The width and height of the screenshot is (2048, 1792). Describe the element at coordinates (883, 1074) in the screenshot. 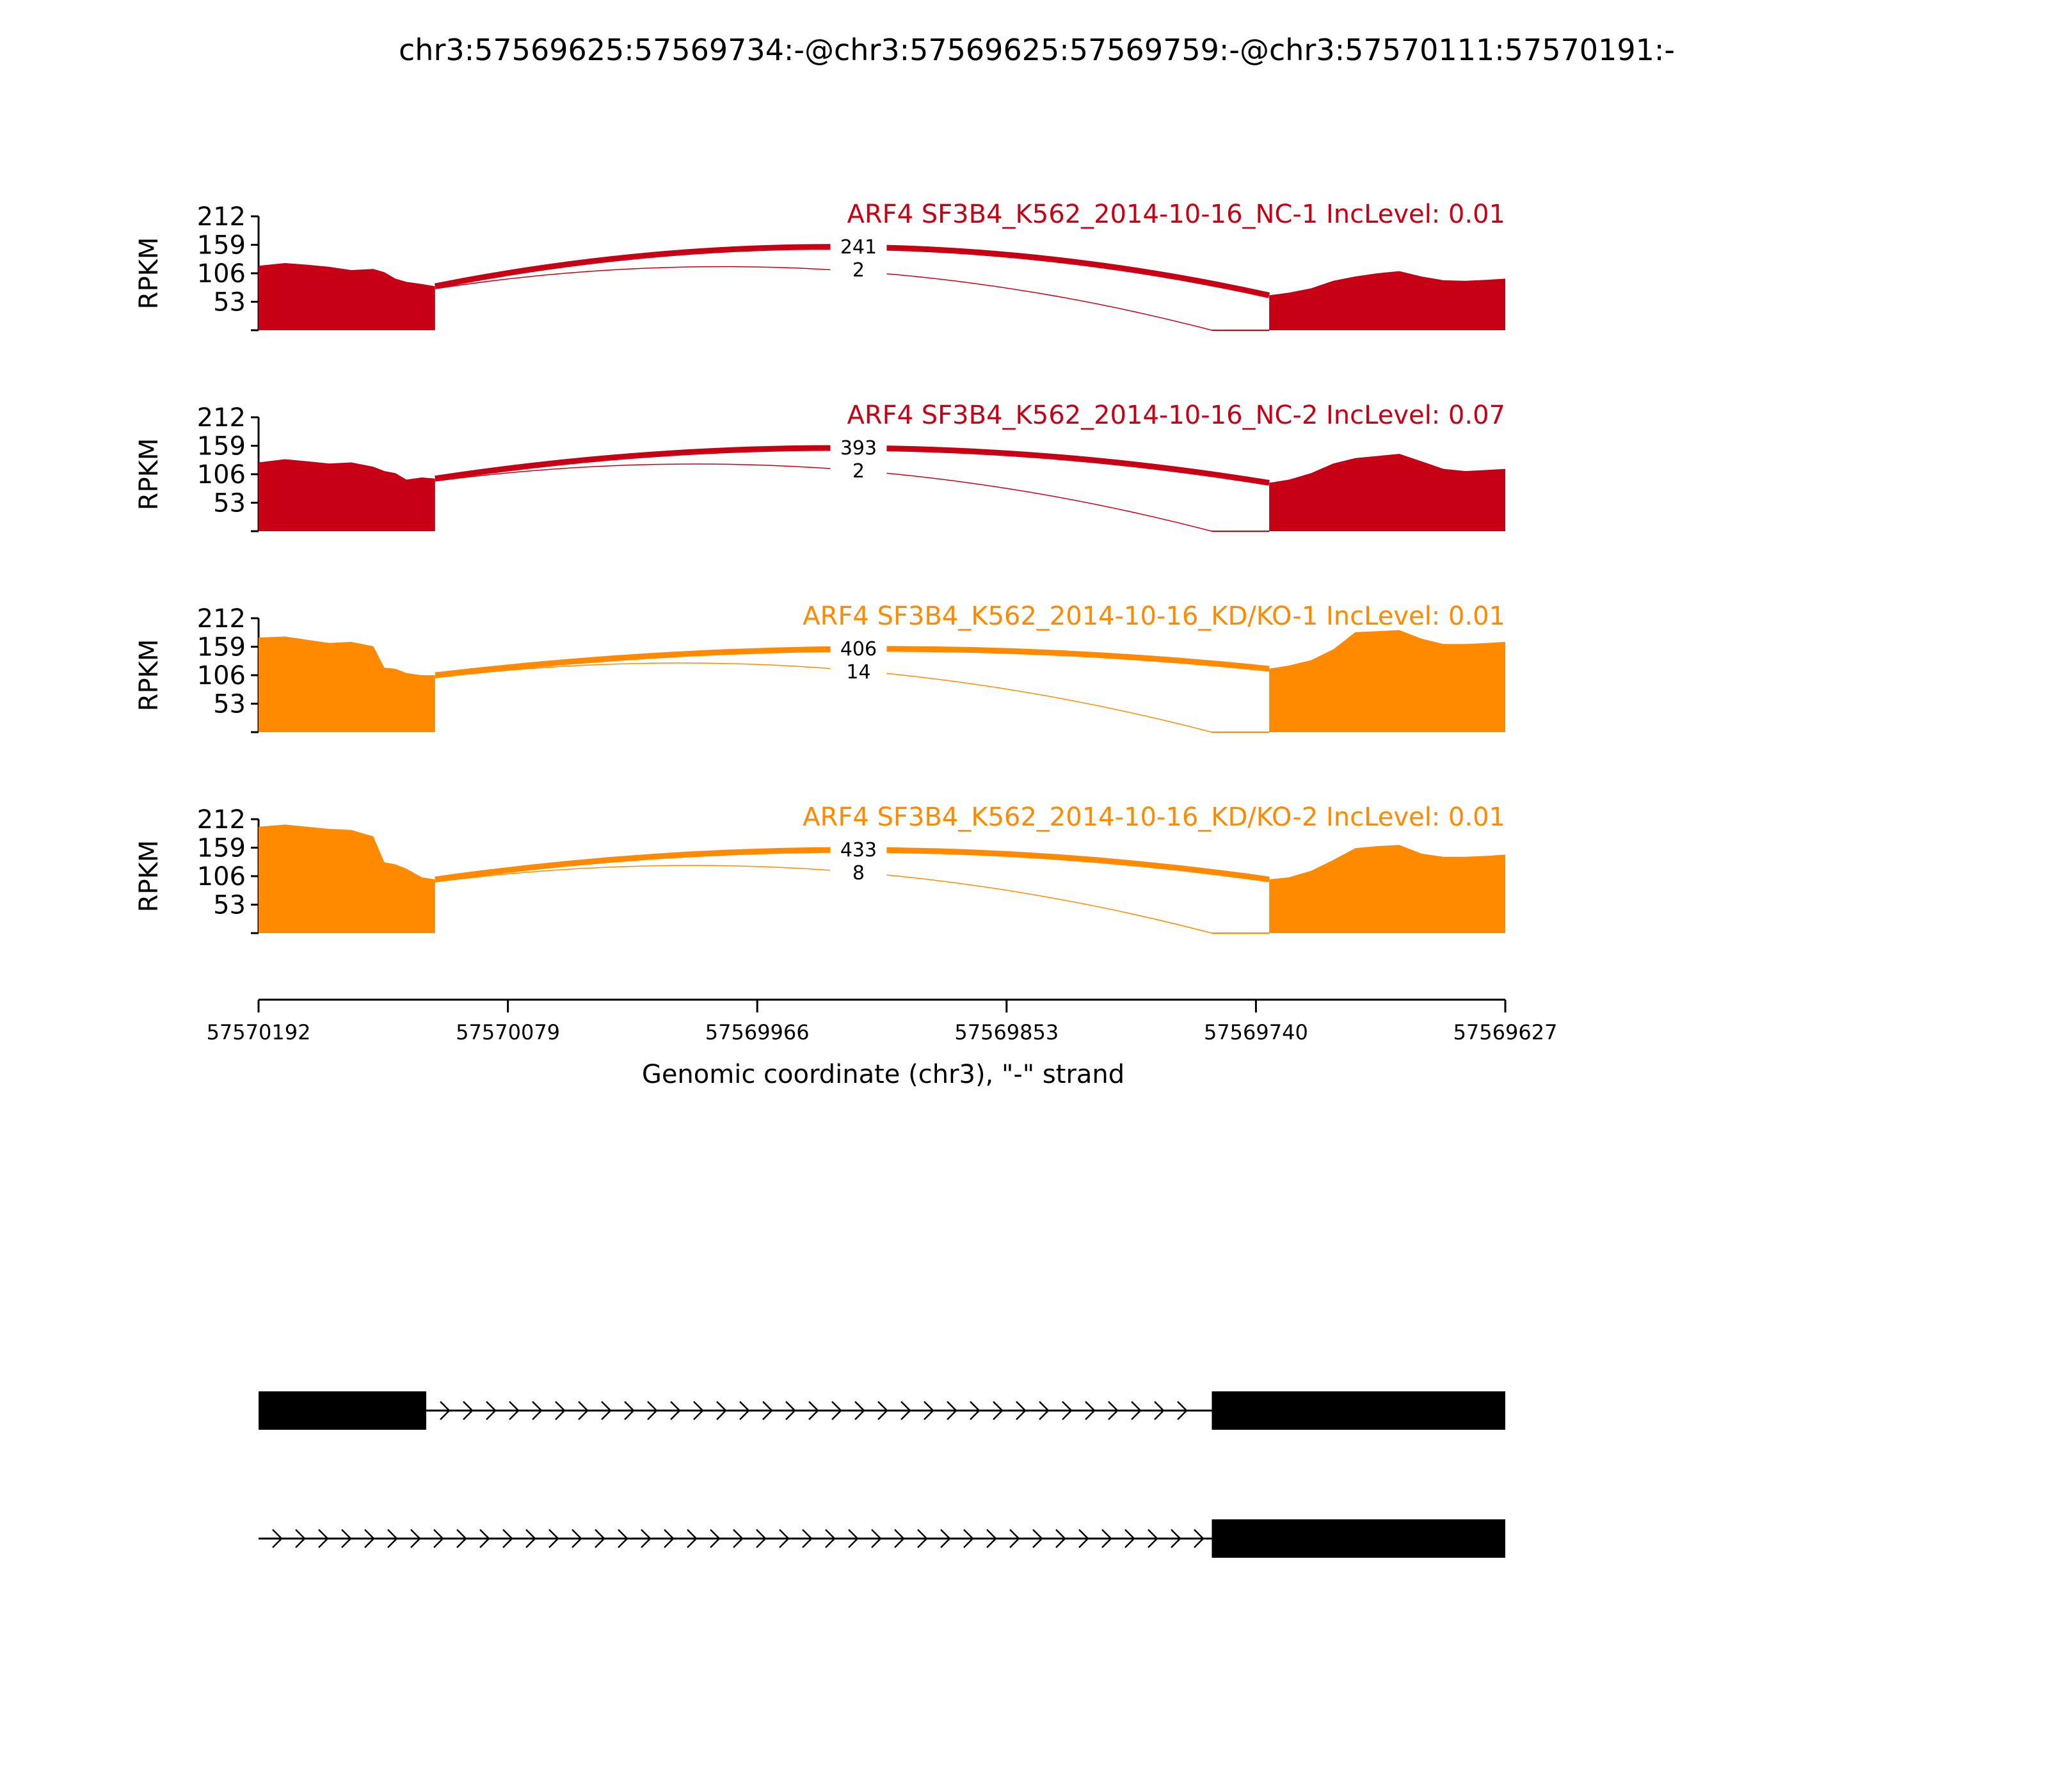

I see `x-axis-label: Genomic coordinate (chr3), "-" strand` at that location.